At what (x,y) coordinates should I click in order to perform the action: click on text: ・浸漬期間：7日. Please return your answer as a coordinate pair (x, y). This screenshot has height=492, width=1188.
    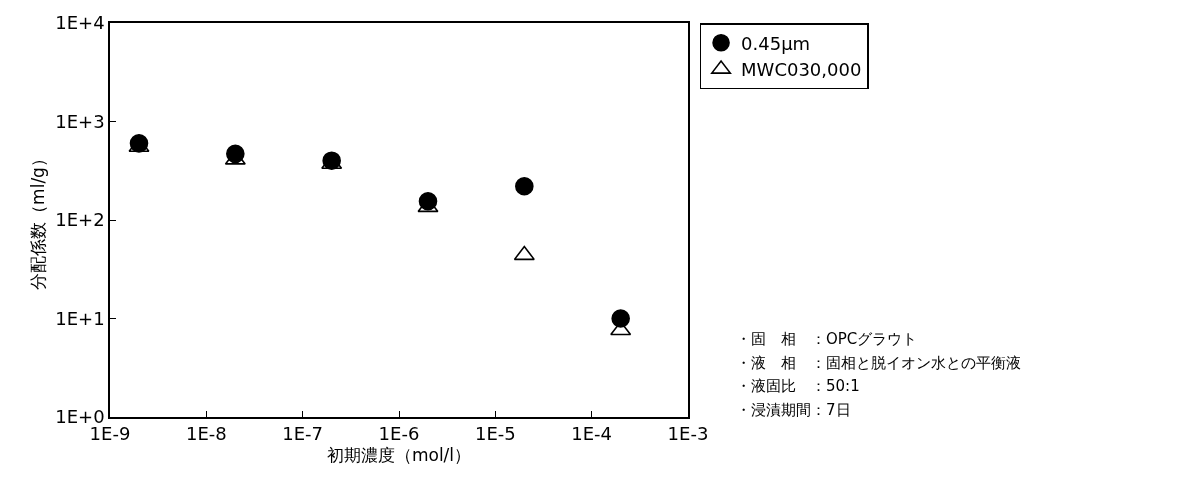
    Looking at the image, I should click on (793, 410).